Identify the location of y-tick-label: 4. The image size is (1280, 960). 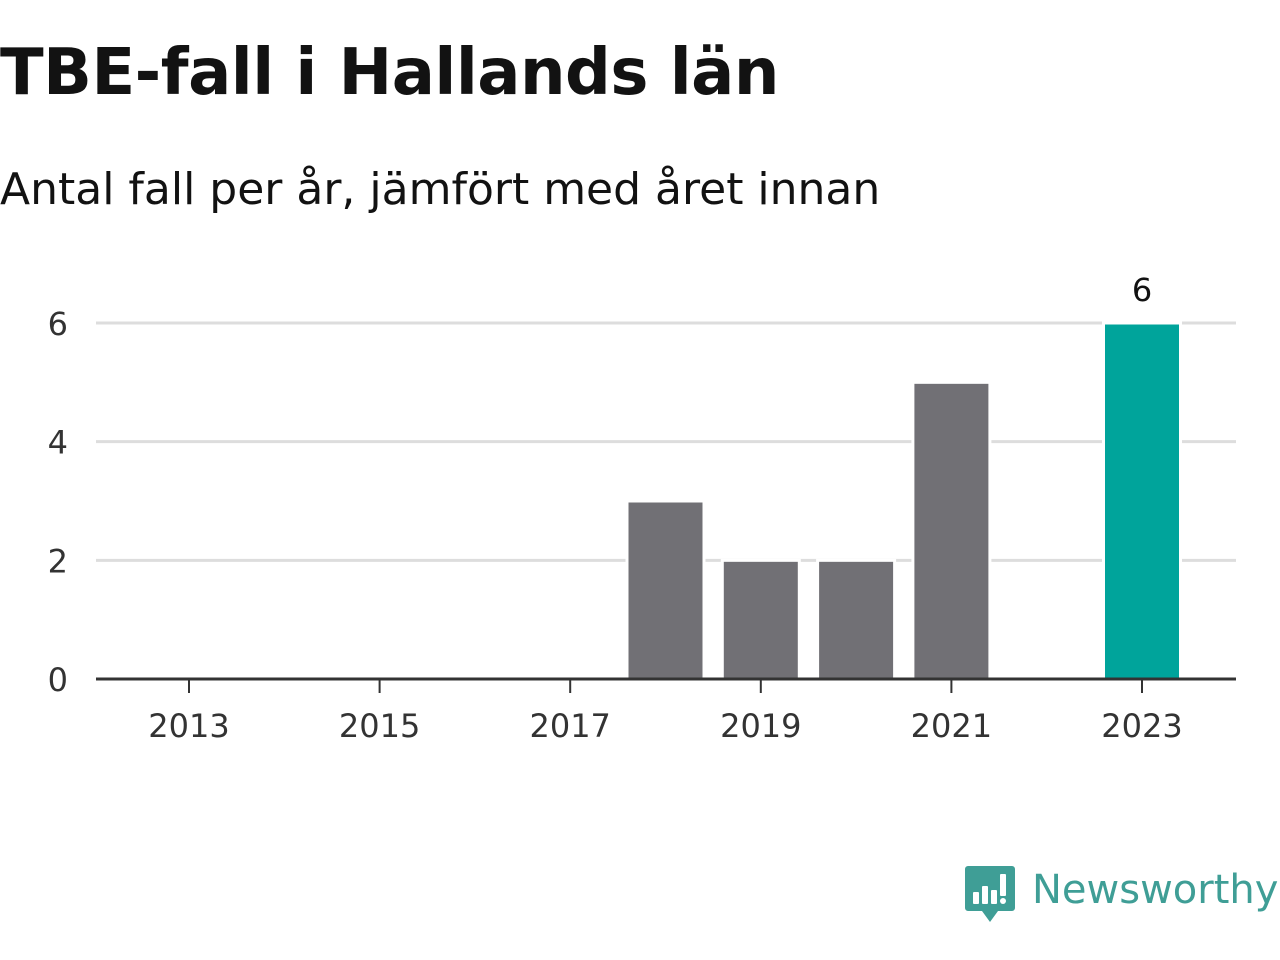
(58, 443).